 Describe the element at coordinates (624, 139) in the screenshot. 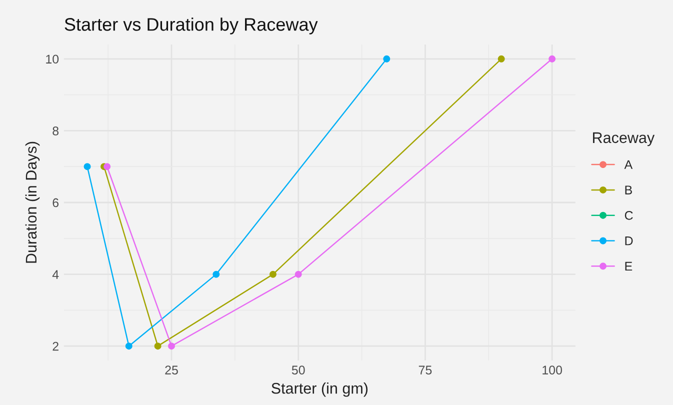

I see `legend-title: Raceway` at that location.